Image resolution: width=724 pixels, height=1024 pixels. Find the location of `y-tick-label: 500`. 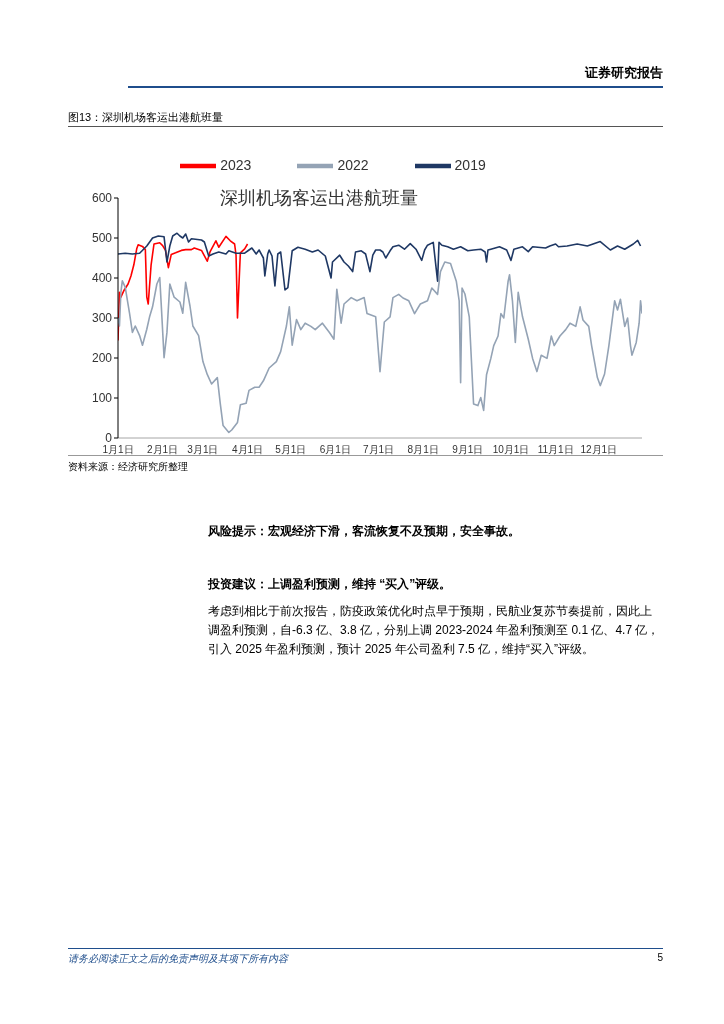

y-tick-label: 500 is located at coordinates (102, 238).